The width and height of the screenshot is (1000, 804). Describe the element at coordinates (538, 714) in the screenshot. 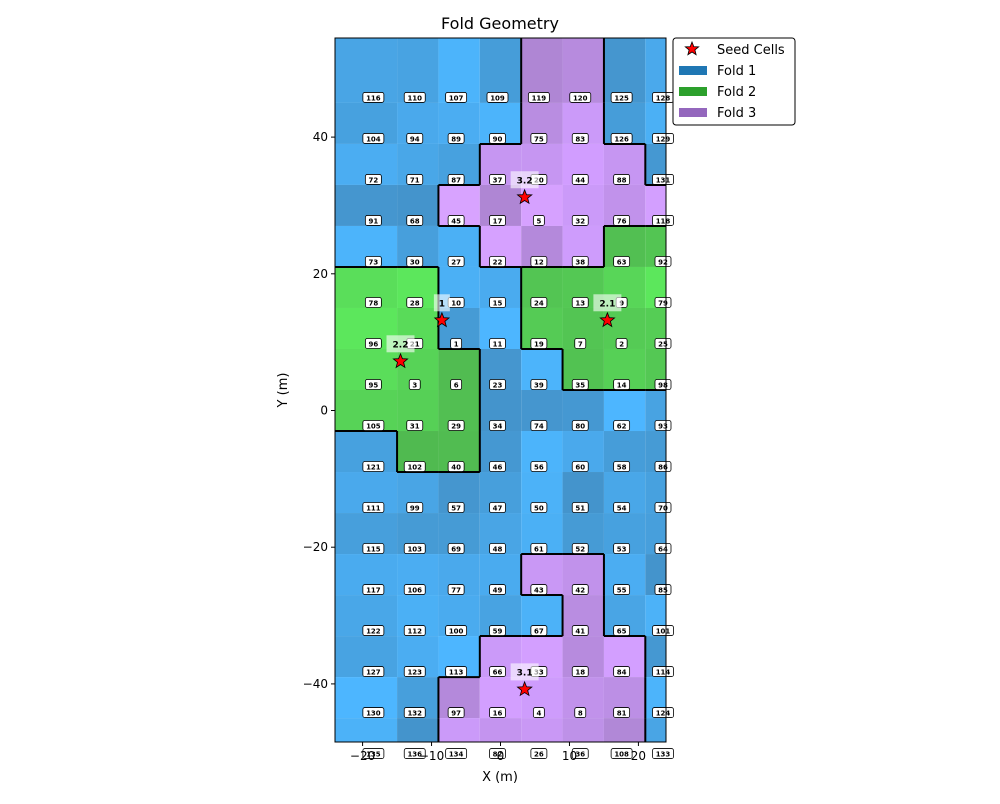

I see `cell-label: 4` at that location.